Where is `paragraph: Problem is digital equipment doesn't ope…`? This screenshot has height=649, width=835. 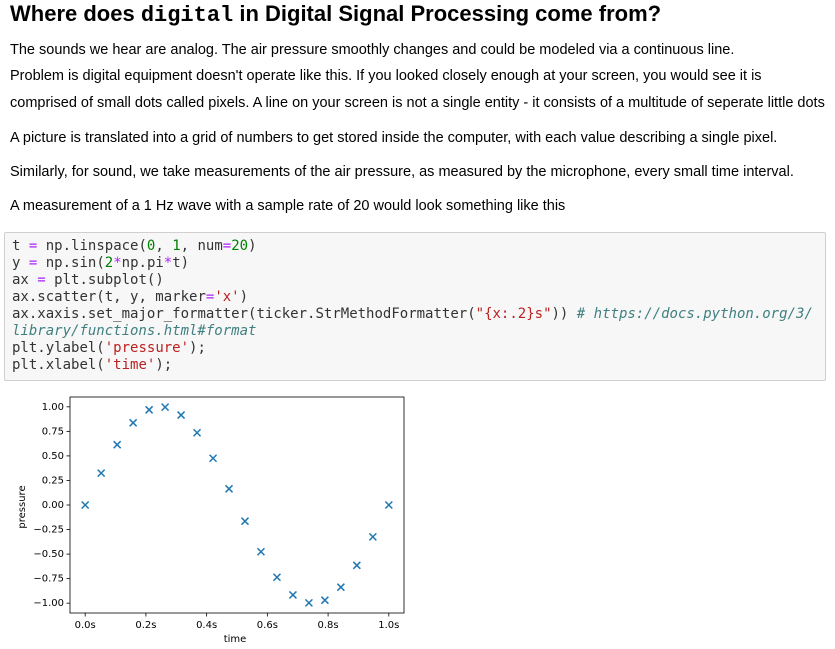
paragraph: Problem is digital equipment doesn't ope… is located at coordinates (417, 89).